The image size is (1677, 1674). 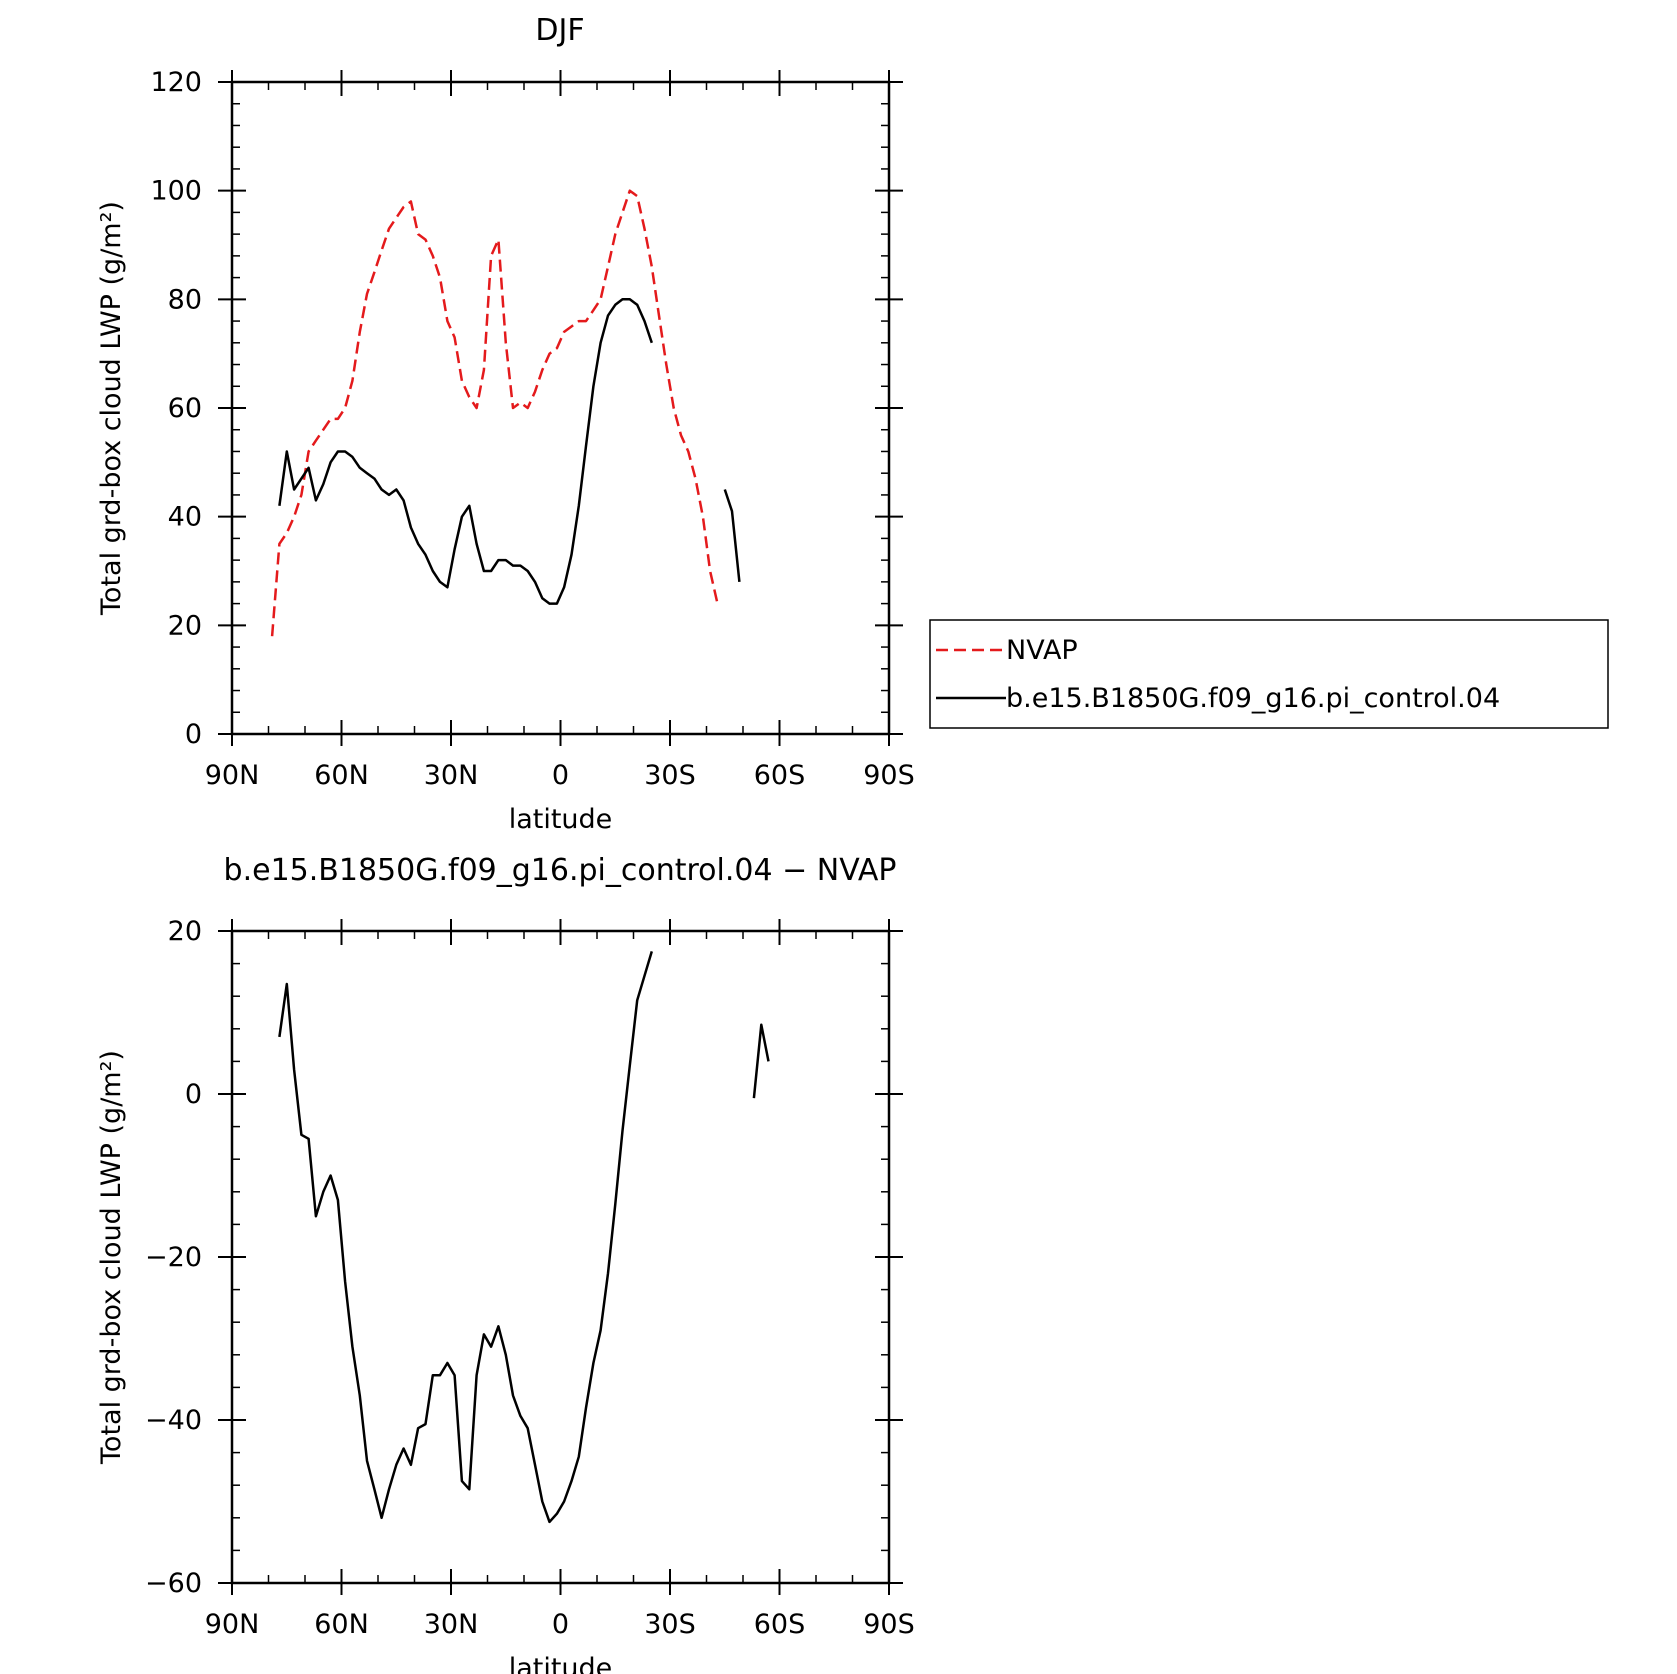 What do you see at coordinates (176, 82) in the screenshot?
I see `y-tick-label: 120` at bounding box center [176, 82].